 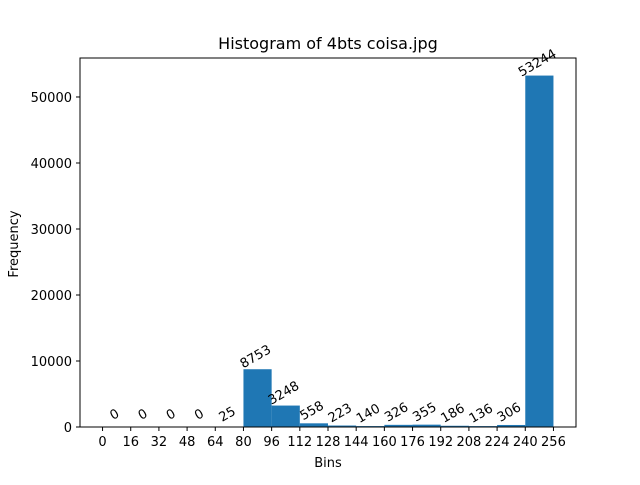 I want to click on data-label-0: 0, so click(x=115, y=414).